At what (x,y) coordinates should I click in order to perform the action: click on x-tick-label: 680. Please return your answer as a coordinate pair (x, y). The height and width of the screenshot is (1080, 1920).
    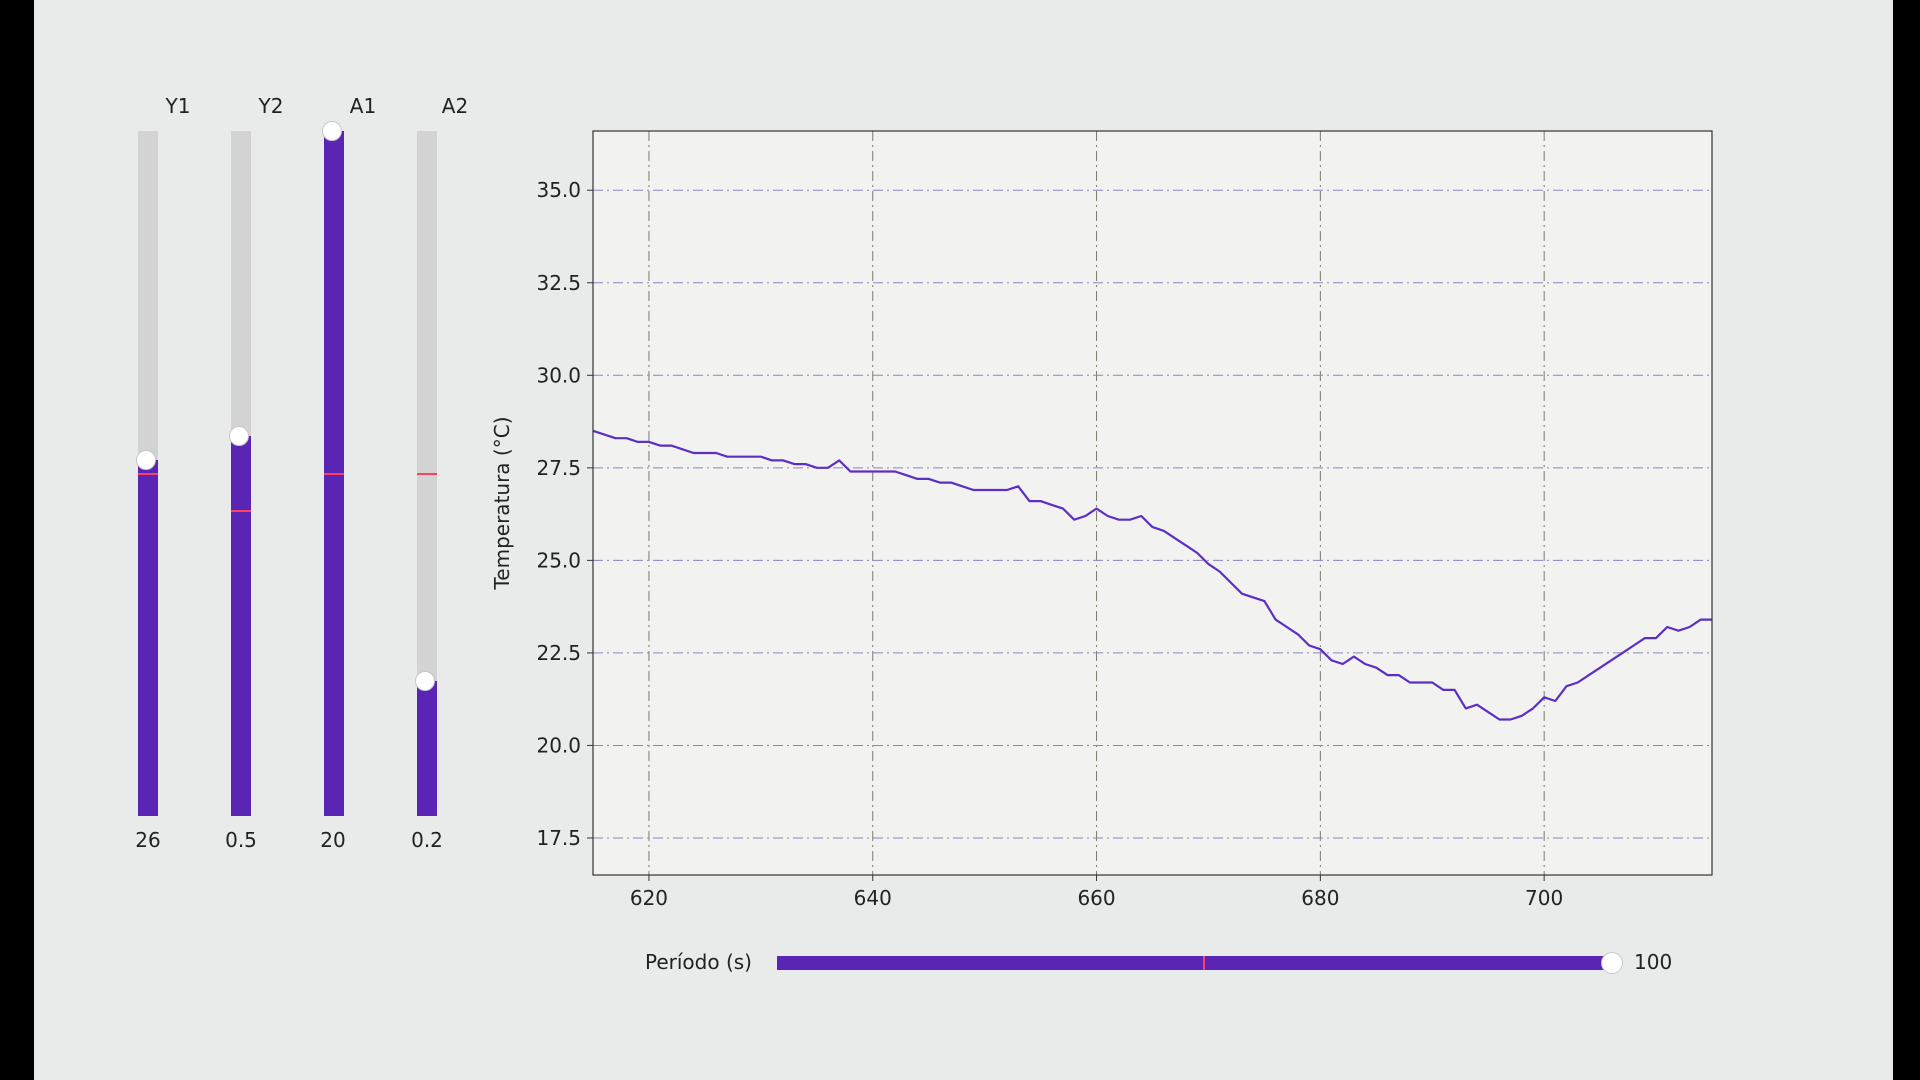
    Looking at the image, I should click on (1320, 898).